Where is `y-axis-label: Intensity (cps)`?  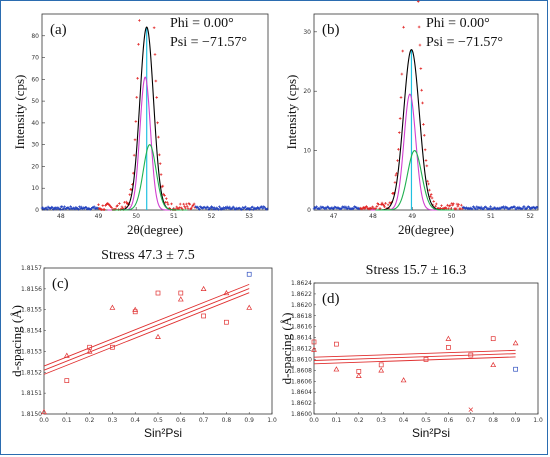 y-axis-label: Intensity (cps) is located at coordinates (19, 112).